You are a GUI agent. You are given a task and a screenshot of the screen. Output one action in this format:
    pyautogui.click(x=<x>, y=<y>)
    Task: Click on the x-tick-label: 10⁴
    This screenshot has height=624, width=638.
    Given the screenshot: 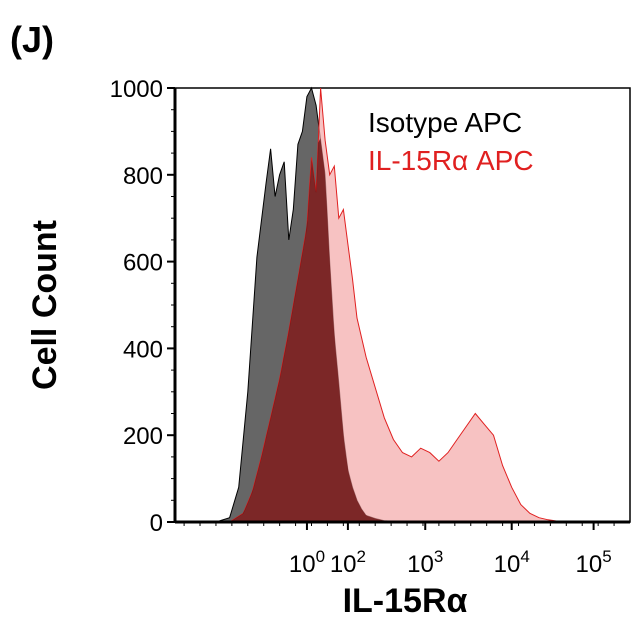 What is the action you would take?
    pyautogui.click(x=512, y=562)
    